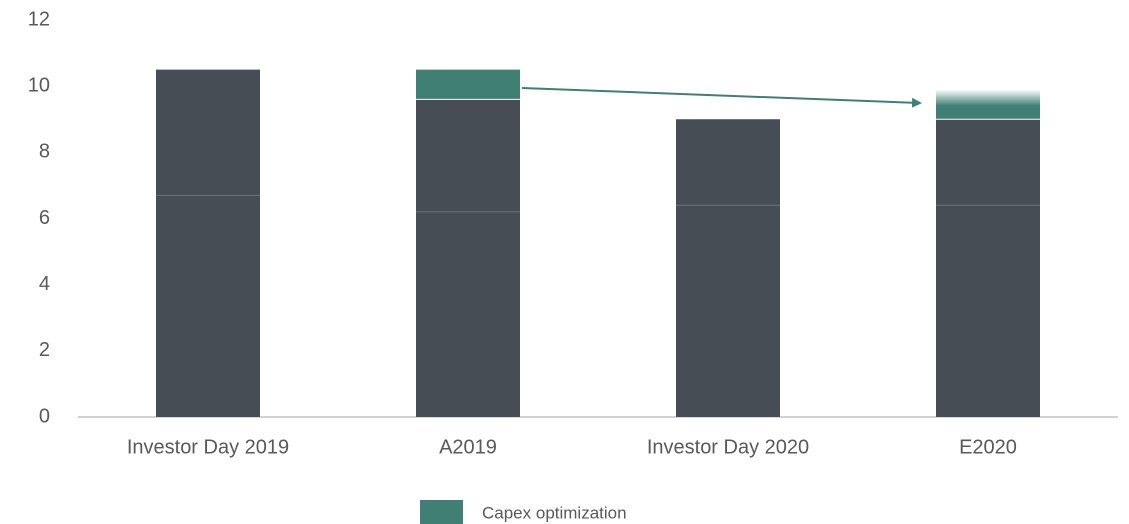  What do you see at coordinates (44, 350) in the screenshot?
I see `y-tick-label: 2` at bounding box center [44, 350].